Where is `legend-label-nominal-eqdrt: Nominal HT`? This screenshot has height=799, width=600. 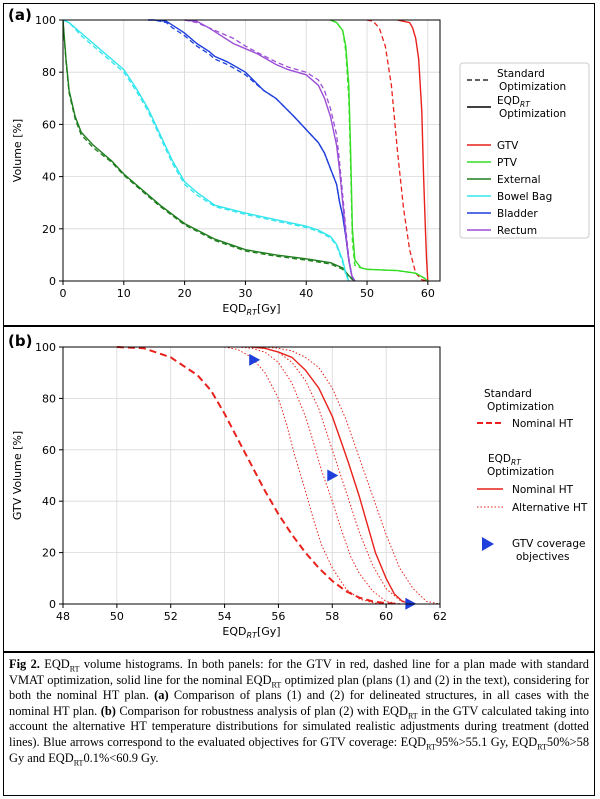
legend-label-nominal-eqdrt: Nominal HT is located at coordinates (543, 490).